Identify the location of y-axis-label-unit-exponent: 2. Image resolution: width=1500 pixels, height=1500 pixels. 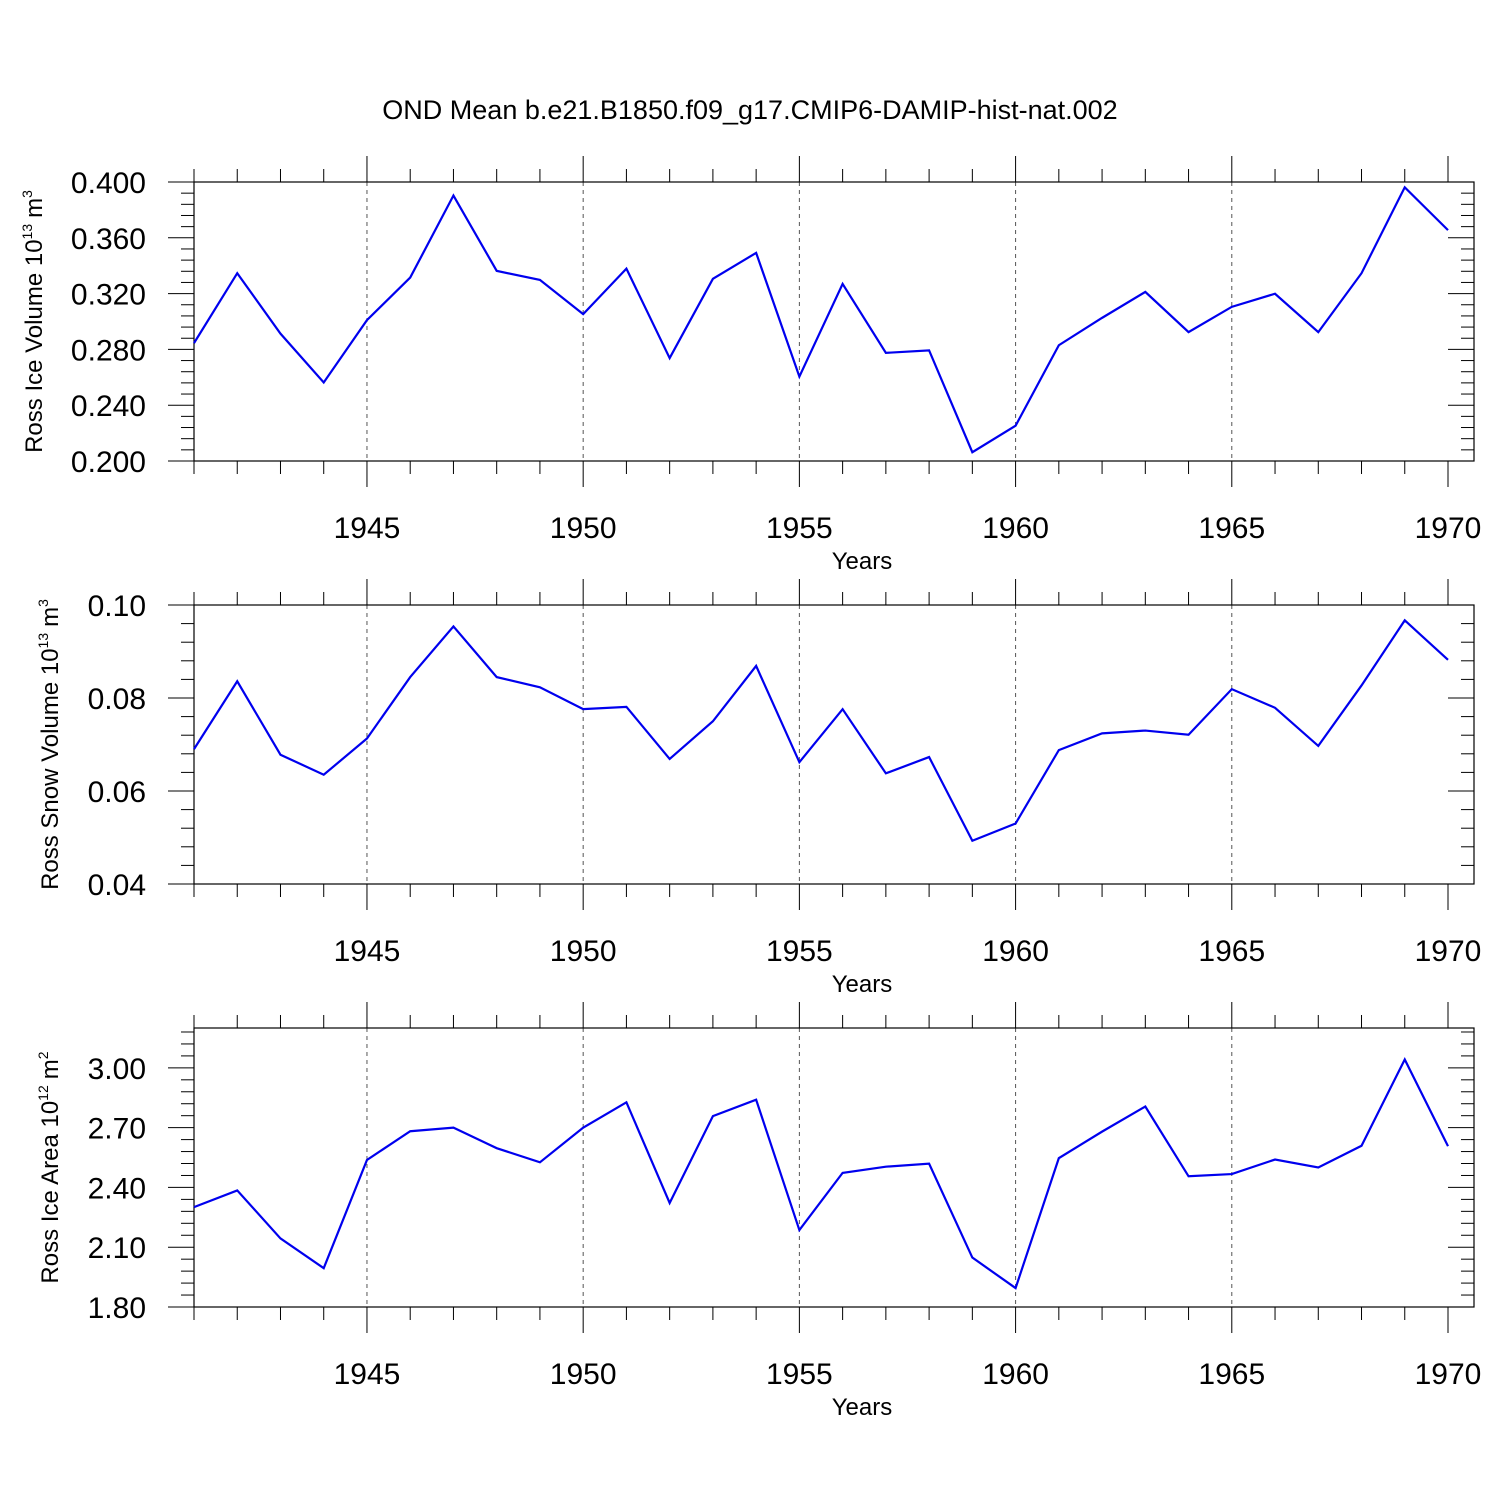
(43, 1055).